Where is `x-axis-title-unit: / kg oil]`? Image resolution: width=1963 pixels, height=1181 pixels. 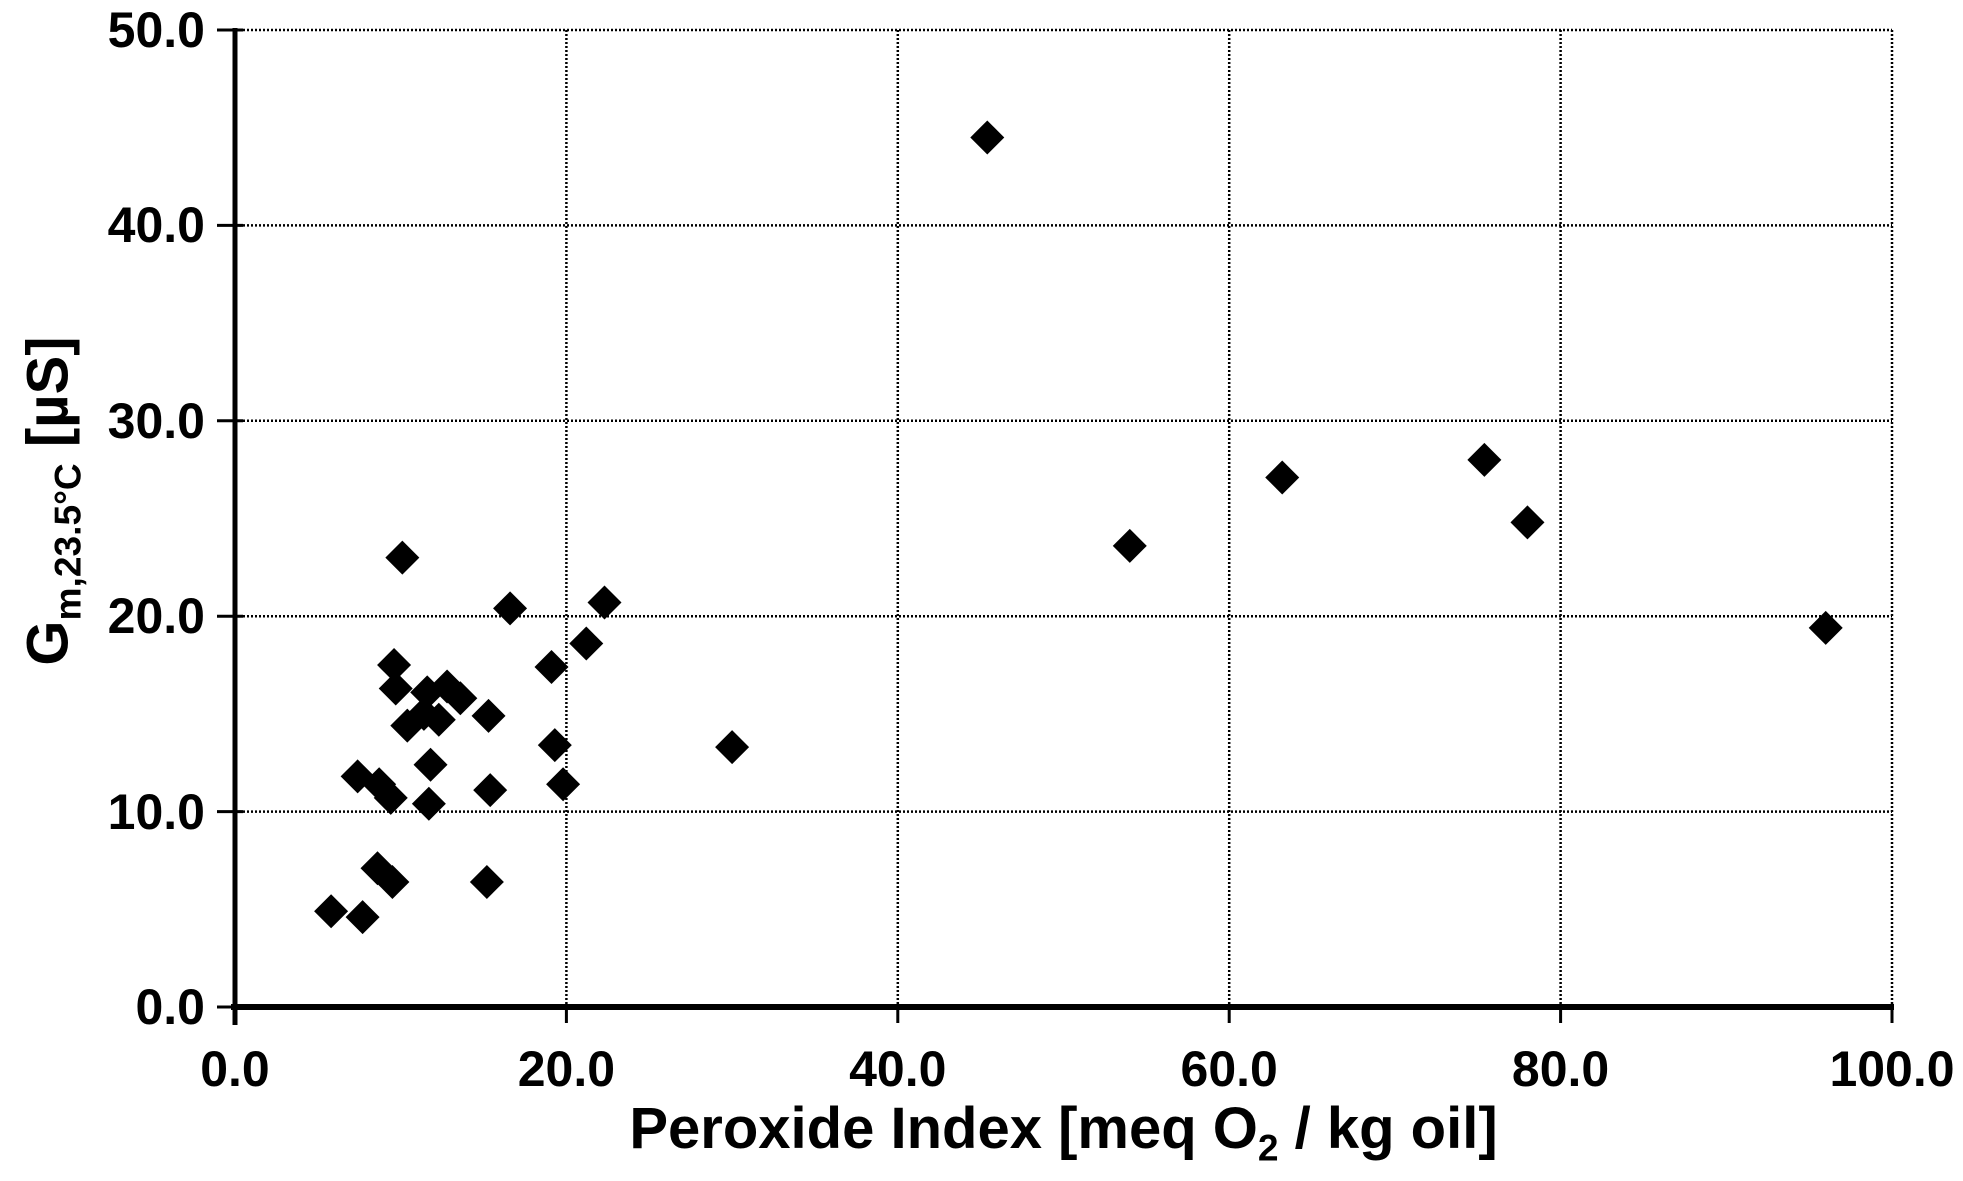
x-axis-title-unit: / kg oil] is located at coordinates (1388, 1128).